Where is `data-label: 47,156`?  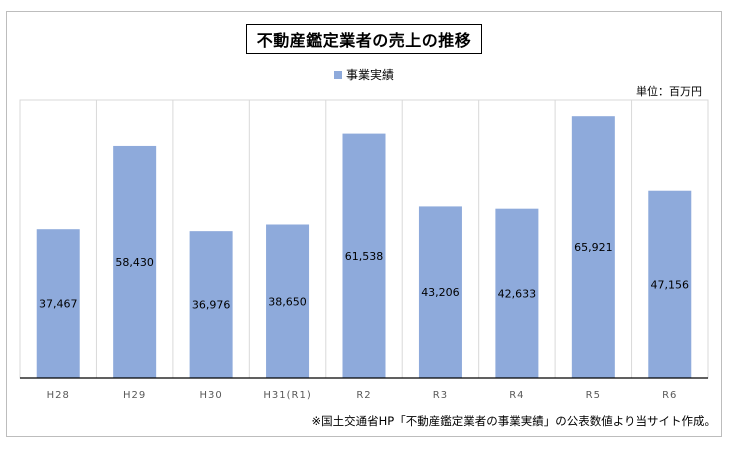 data-label: 47,156 is located at coordinates (670, 284).